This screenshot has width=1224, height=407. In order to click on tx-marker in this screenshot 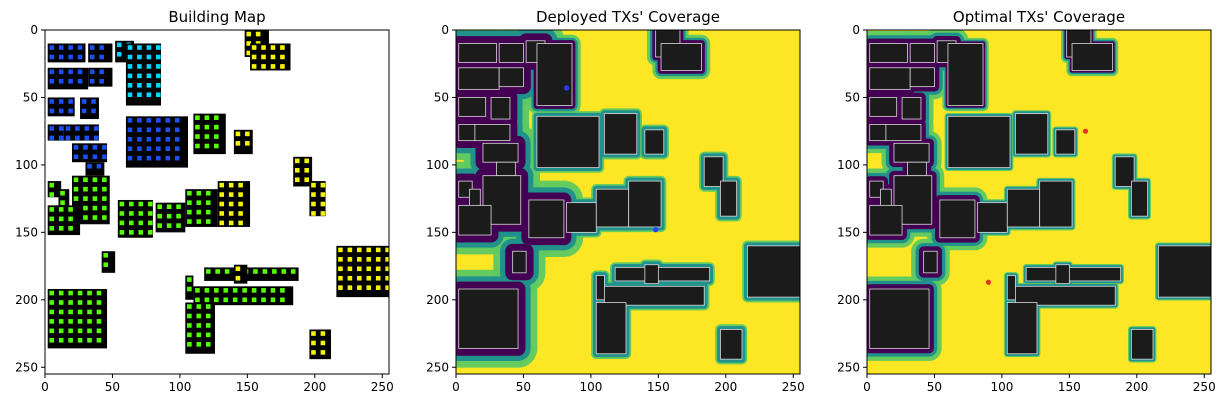, I will do `click(656, 230)`.